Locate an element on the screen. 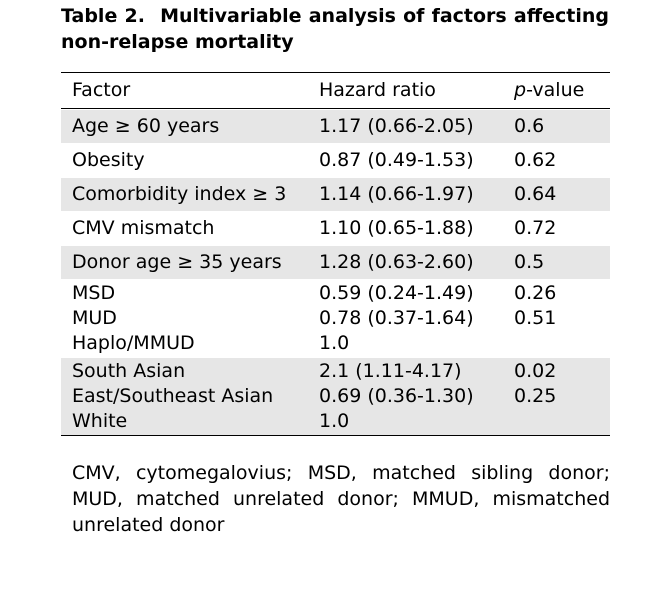 Image resolution: width=668 pixels, height=598 pixels. factor-line: MUD is located at coordinates (94, 318).